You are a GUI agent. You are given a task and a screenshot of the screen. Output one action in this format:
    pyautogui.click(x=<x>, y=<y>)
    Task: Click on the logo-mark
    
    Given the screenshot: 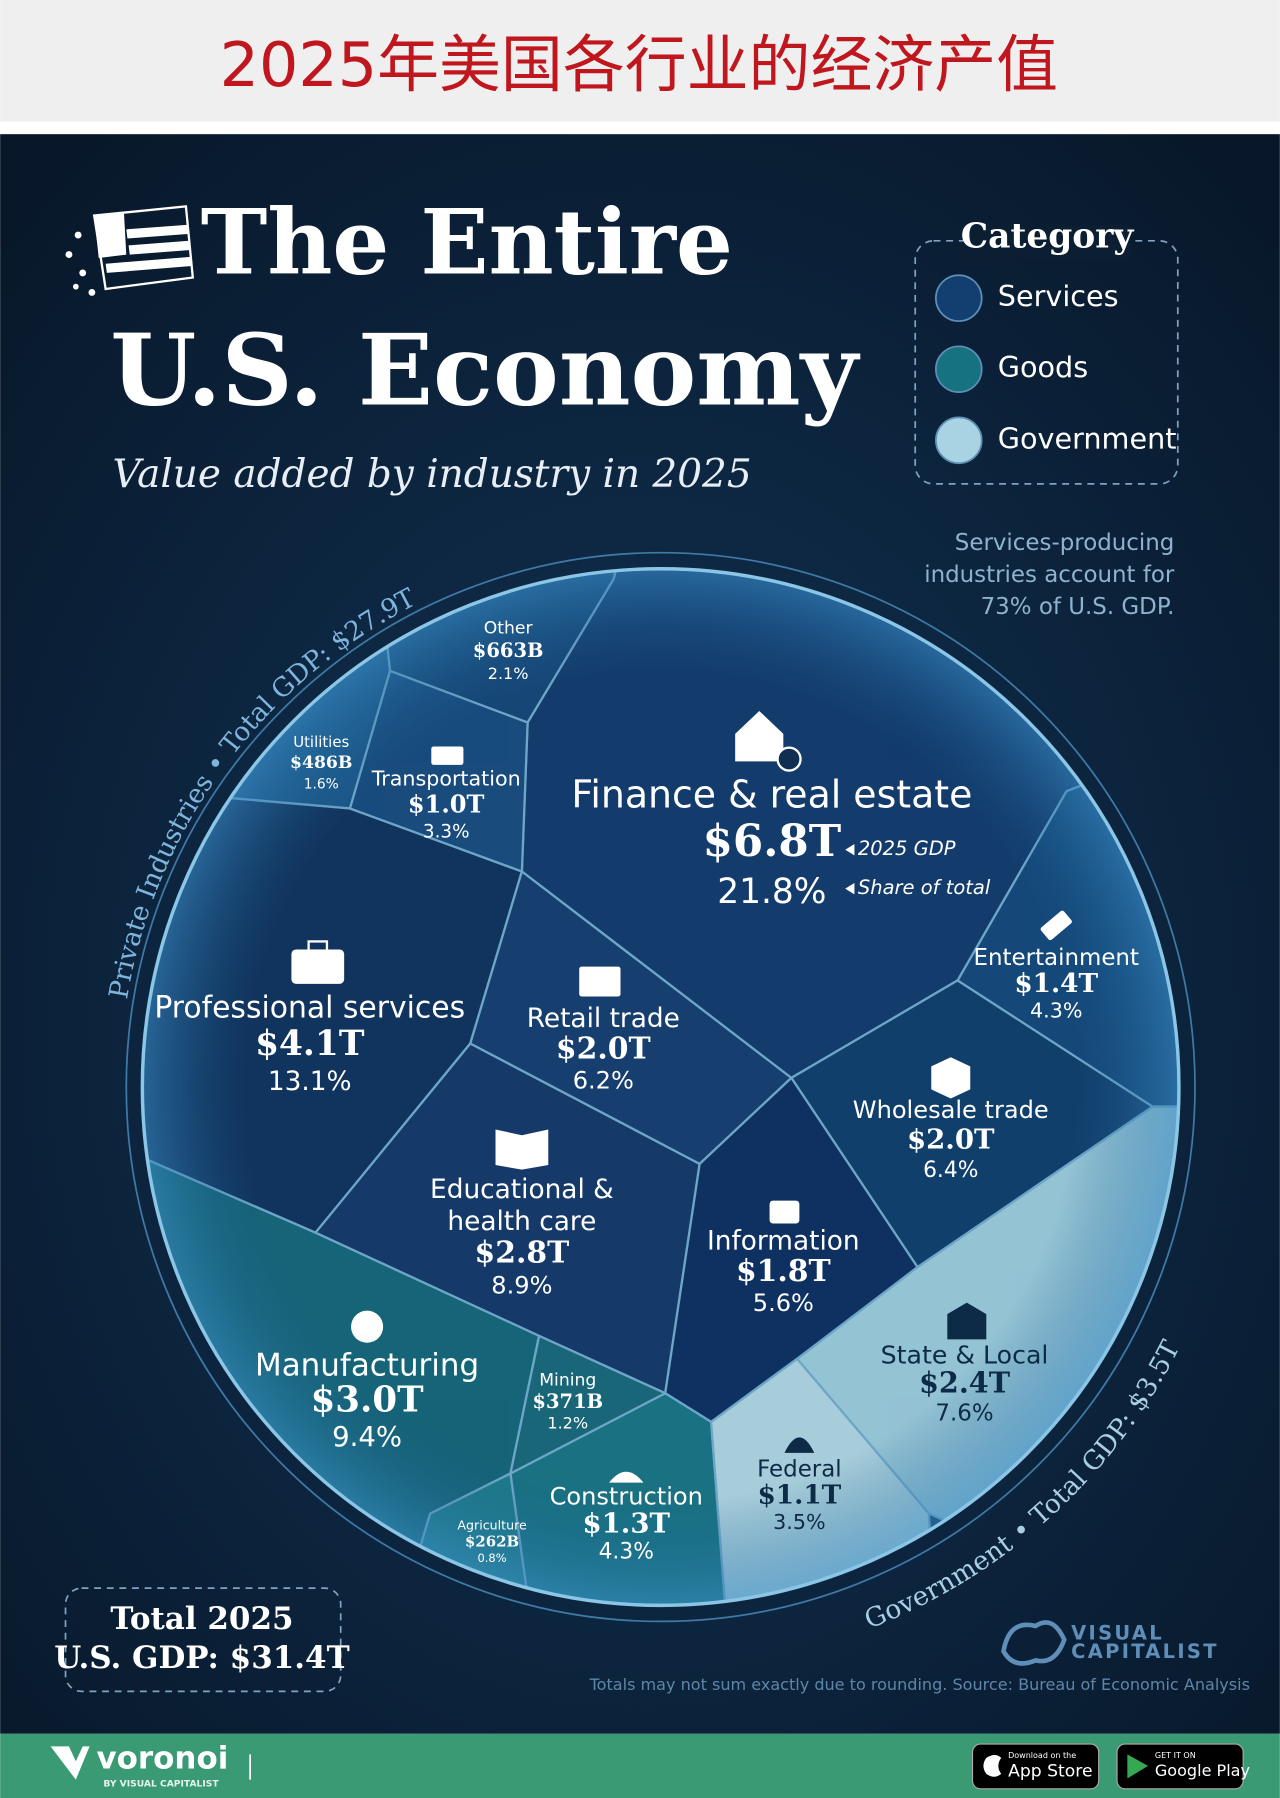 What is the action you would take?
    pyautogui.click(x=1034, y=1643)
    